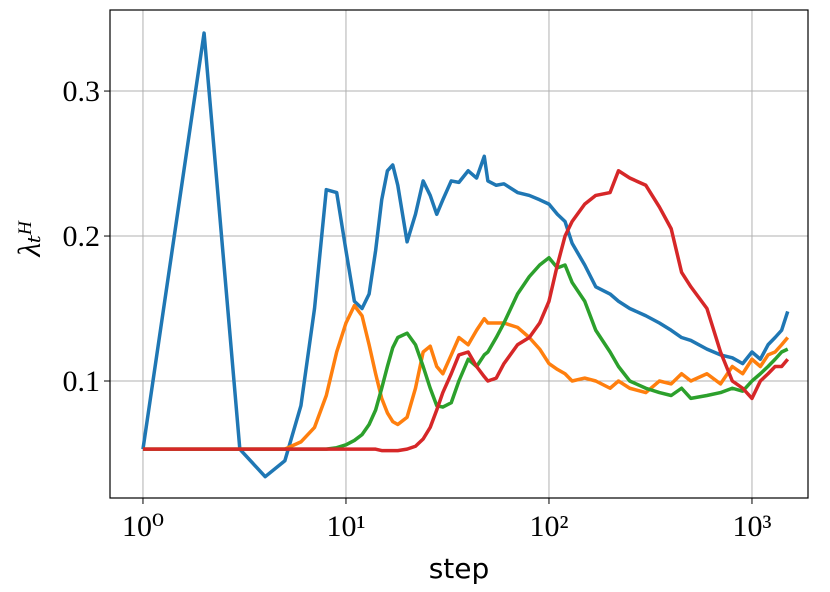 This screenshot has height=592, width=830. I want to click on y-tick-label: 0.3, so click(82, 91).